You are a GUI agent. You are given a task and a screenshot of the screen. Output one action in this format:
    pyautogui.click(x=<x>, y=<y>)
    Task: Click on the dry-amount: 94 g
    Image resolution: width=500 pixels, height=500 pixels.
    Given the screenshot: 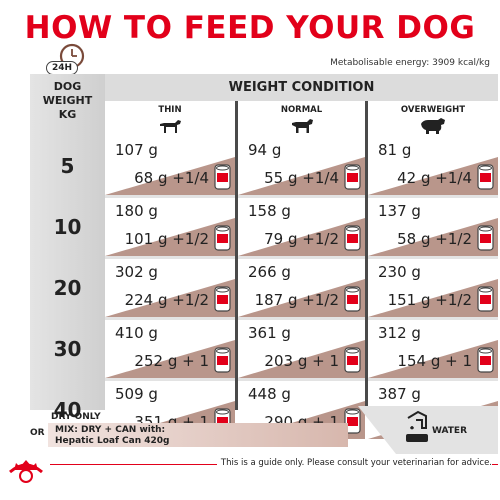 What is the action you would take?
    pyautogui.click(x=265, y=150)
    